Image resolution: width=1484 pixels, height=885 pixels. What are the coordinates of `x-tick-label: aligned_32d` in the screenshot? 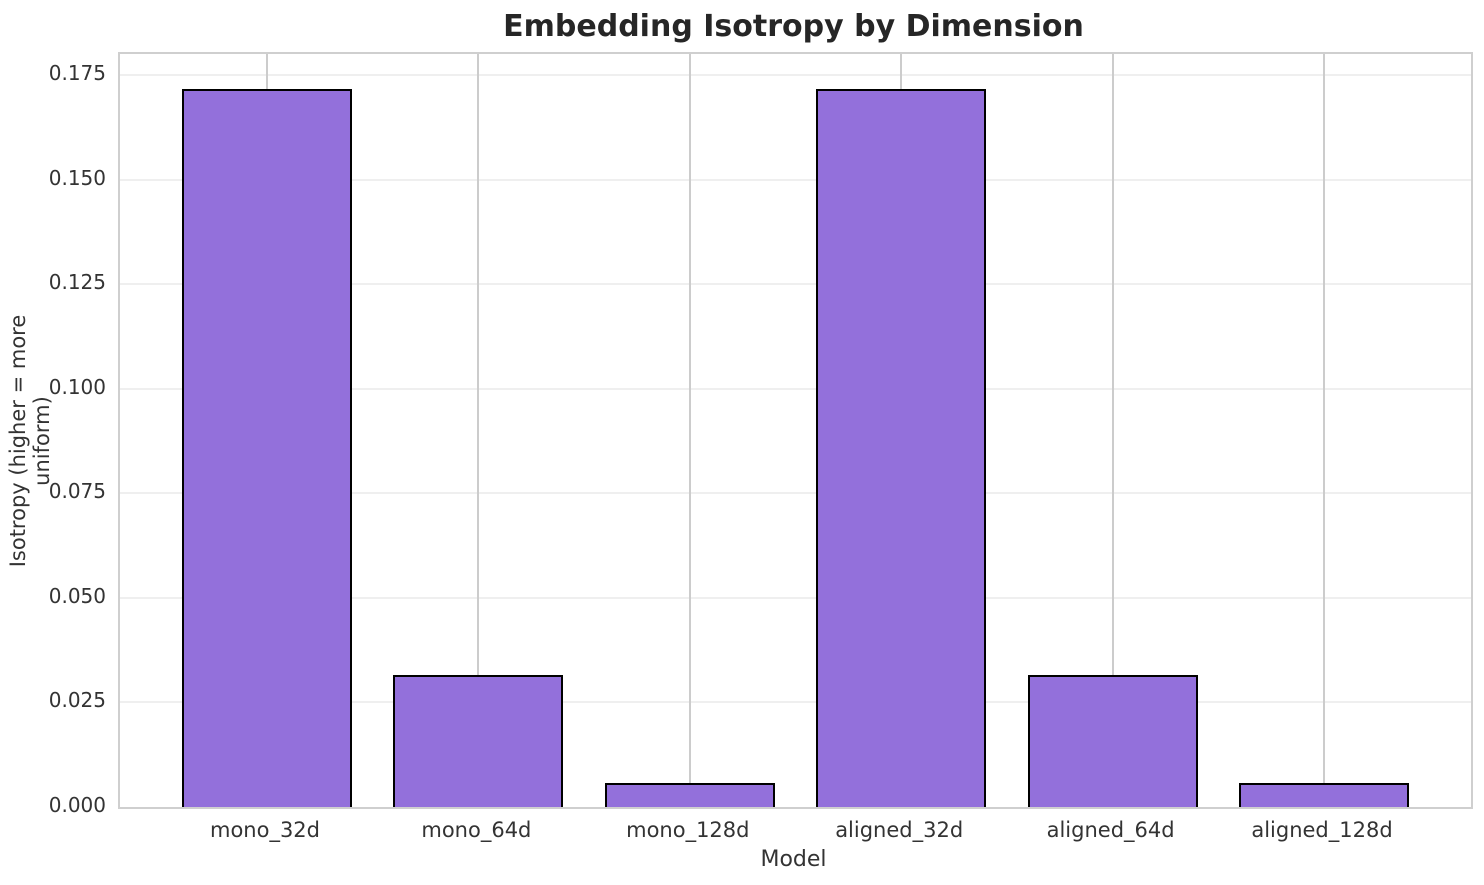 It's located at (899, 830).